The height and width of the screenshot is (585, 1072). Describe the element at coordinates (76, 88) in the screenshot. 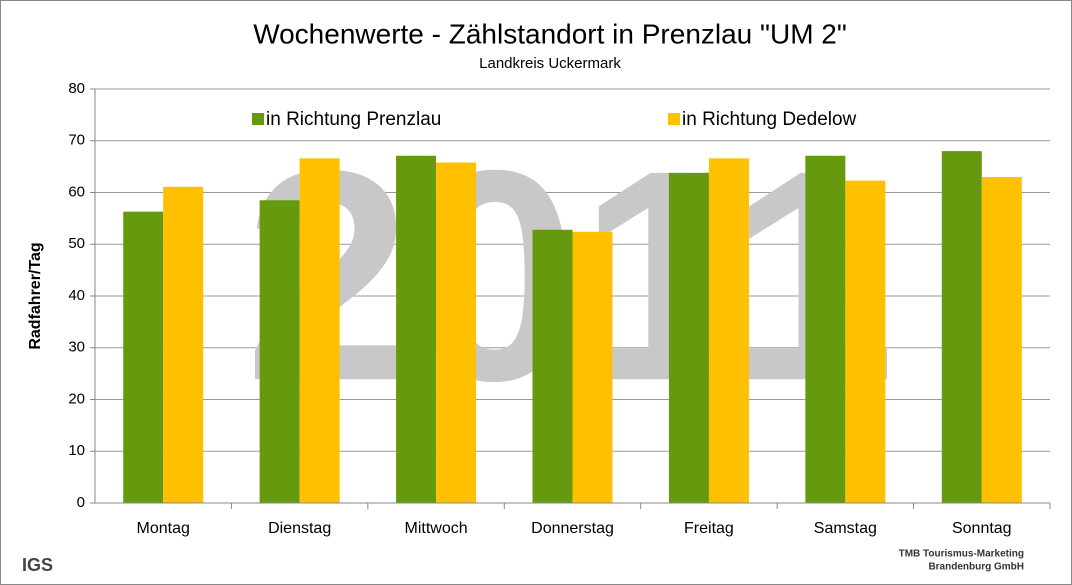

I see `y-tick-label: 80` at that location.